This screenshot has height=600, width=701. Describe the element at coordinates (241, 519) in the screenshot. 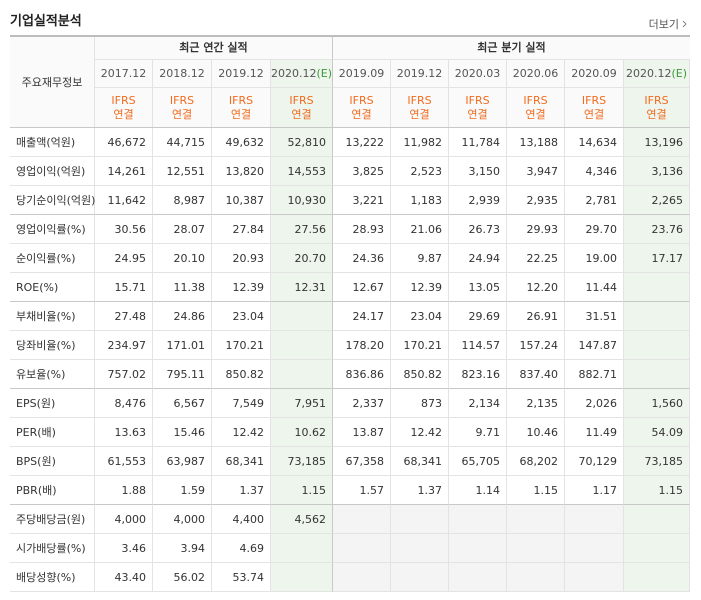

I see `cell: 4,400` at that location.